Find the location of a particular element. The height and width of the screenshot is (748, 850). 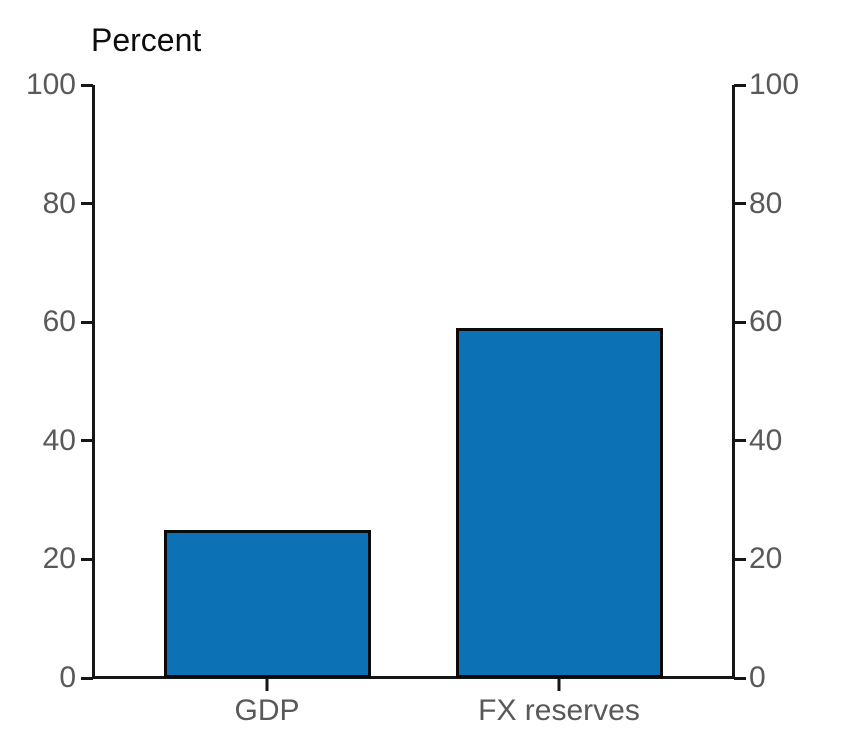

y-axis-unit-label: Percent is located at coordinates (146, 40).